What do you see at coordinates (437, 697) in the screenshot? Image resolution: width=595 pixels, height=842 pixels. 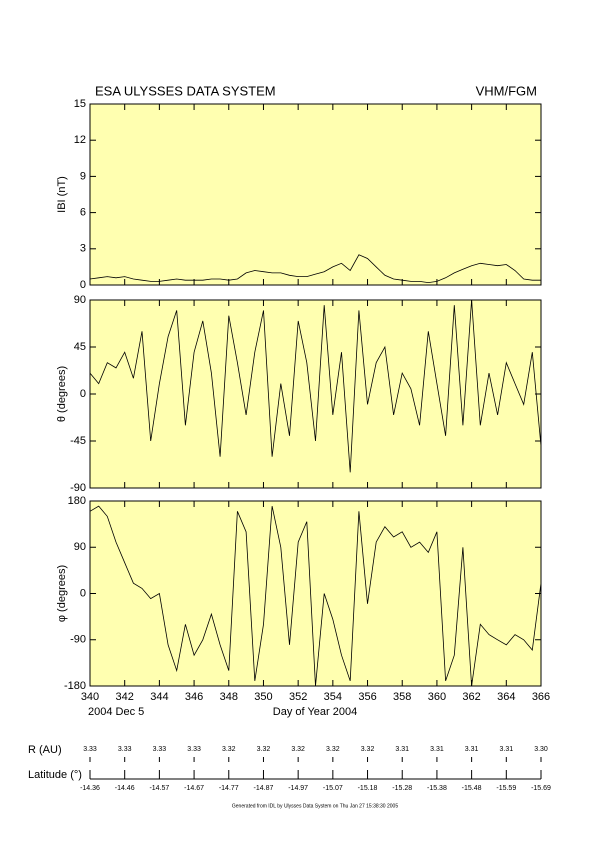 I see `x-tick-label: 360` at bounding box center [437, 697].